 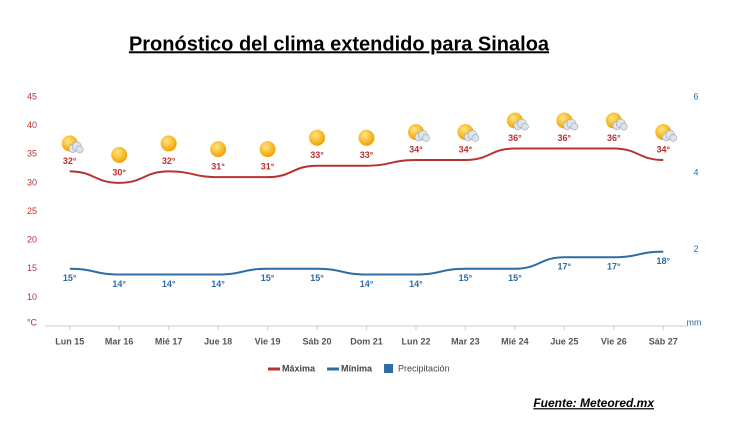 I want to click on y2-tick-label: 4, so click(x=695, y=173).